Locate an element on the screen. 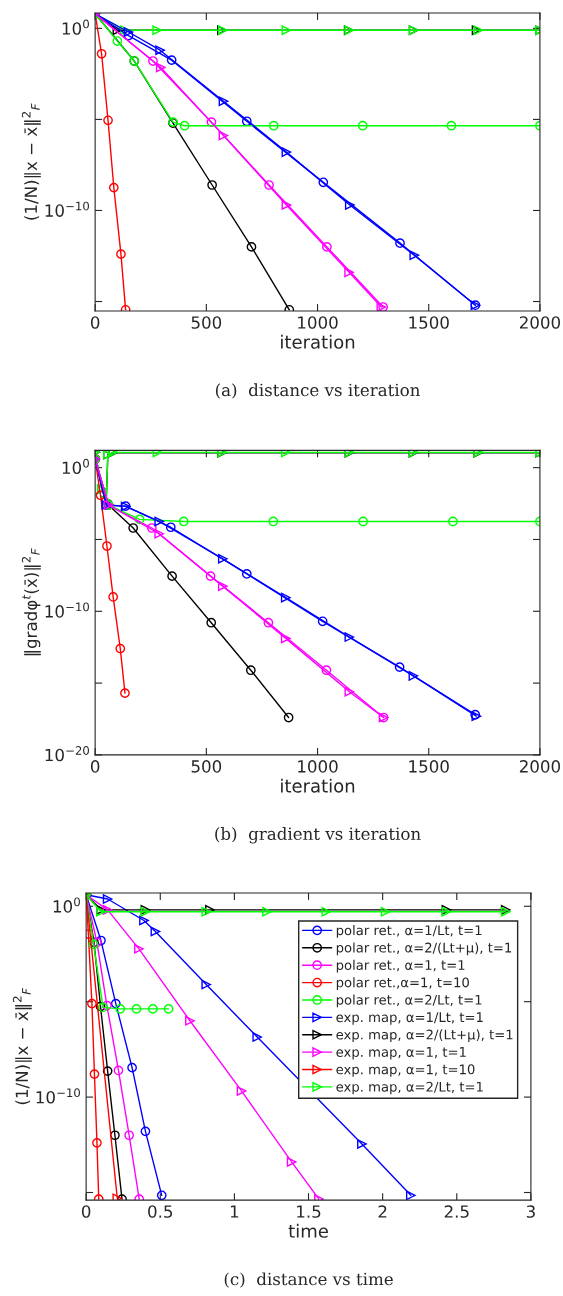  legend-label: exp. map, α=1/Lt, t=1 is located at coordinates (409, 1018).